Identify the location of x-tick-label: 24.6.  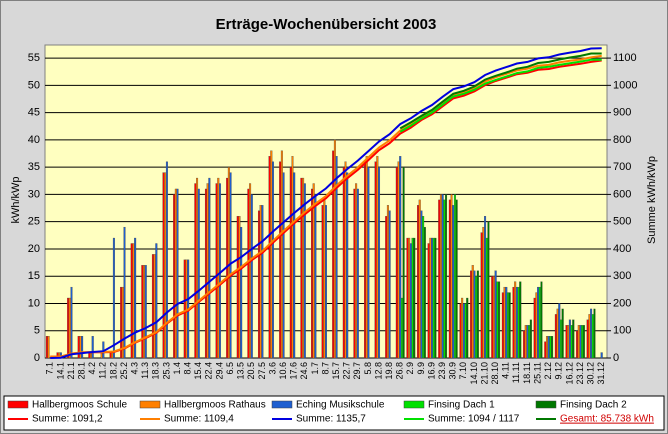
(304, 371).